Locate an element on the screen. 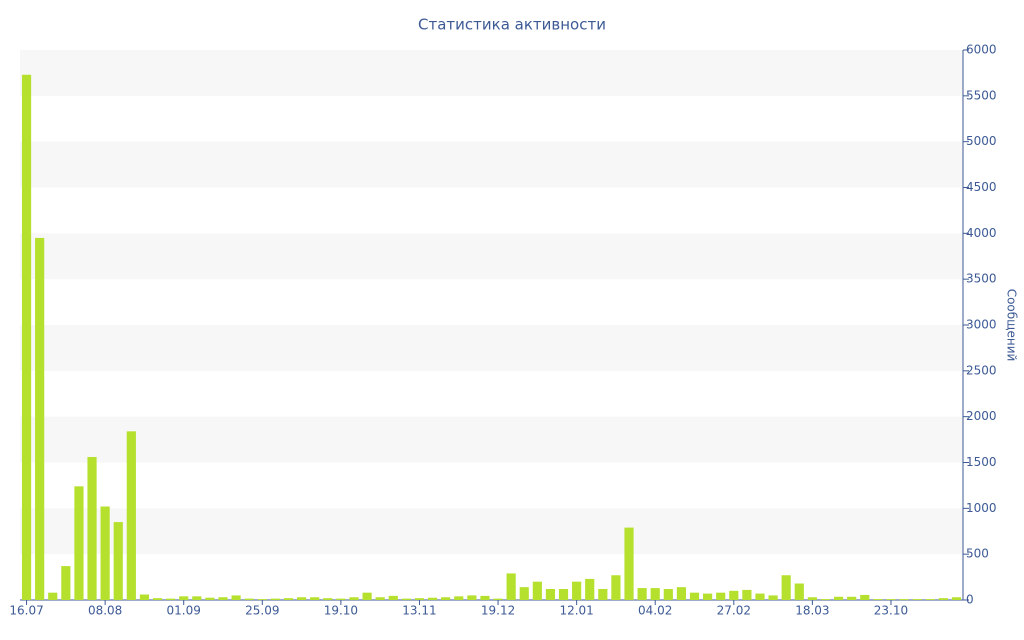 The image size is (1024, 640). x-tick-label: 01.09 is located at coordinates (184, 611).